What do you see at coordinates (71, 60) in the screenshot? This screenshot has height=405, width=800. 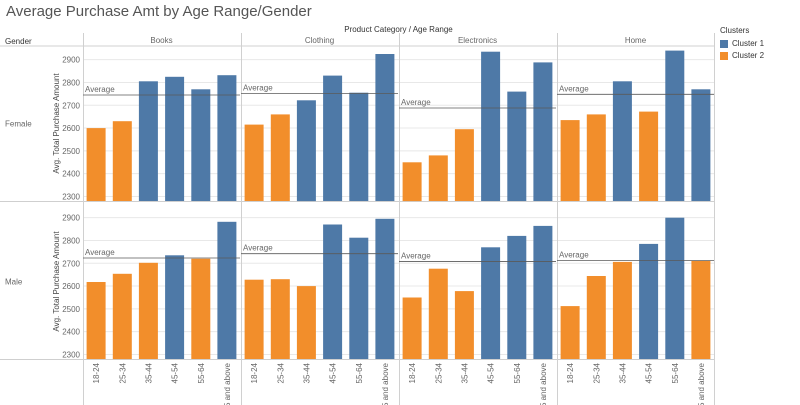 I see `y-tick-label-female-2900: 2900` at bounding box center [71, 60].